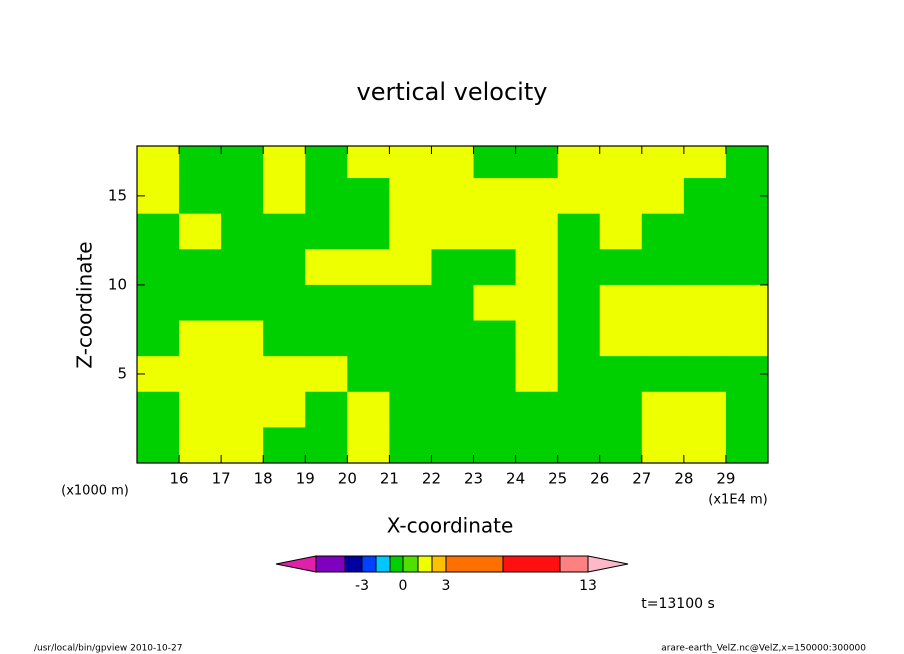 The height and width of the screenshot is (654, 904). Describe the element at coordinates (403, 586) in the screenshot. I see `colorbar-label: 0` at that location.